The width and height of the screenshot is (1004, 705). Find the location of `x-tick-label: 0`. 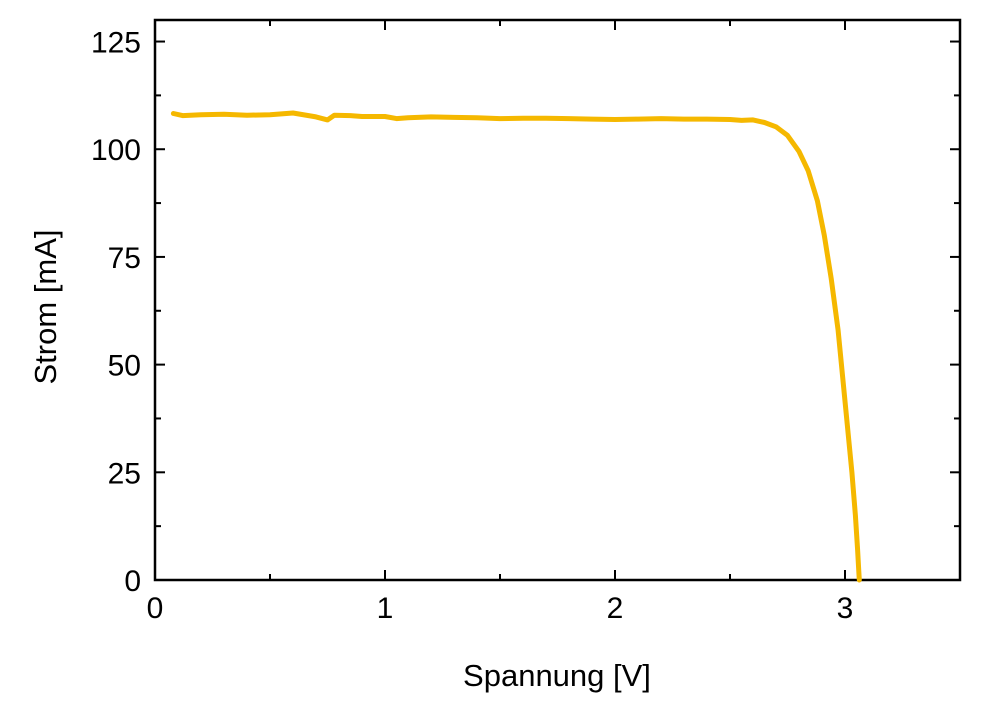

x-tick-label: 0 is located at coordinates (155, 608).